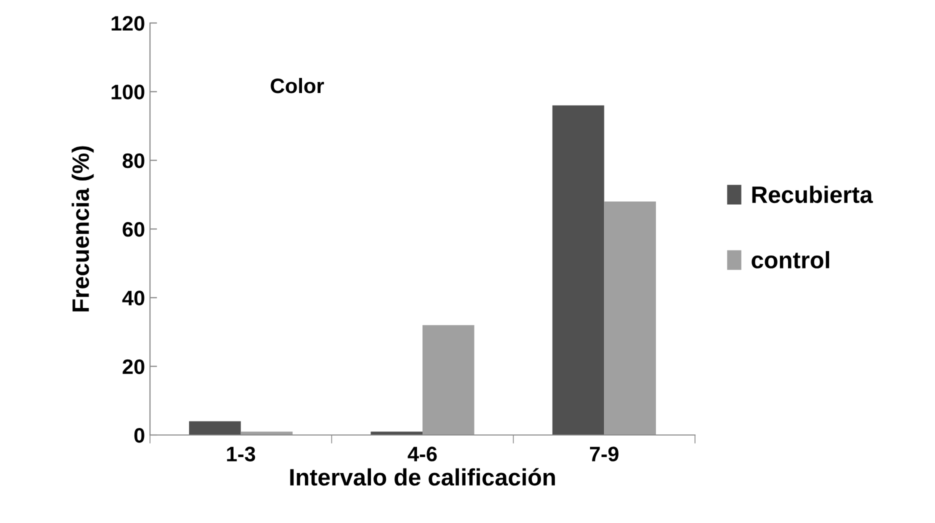 This screenshot has height=523, width=935. I want to click on y-tick-label: 0, so click(139, 435).